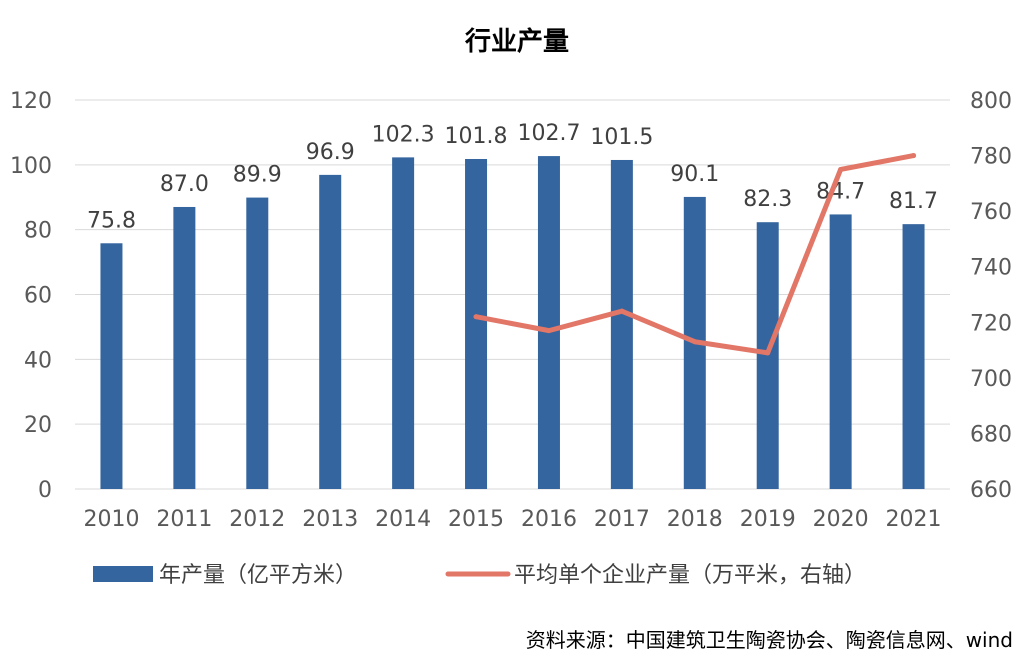  What do you see at coordinates (767, 199) in the screenshot?
I see `bar-data-label: 82.3` at bounding box center [767, 199].